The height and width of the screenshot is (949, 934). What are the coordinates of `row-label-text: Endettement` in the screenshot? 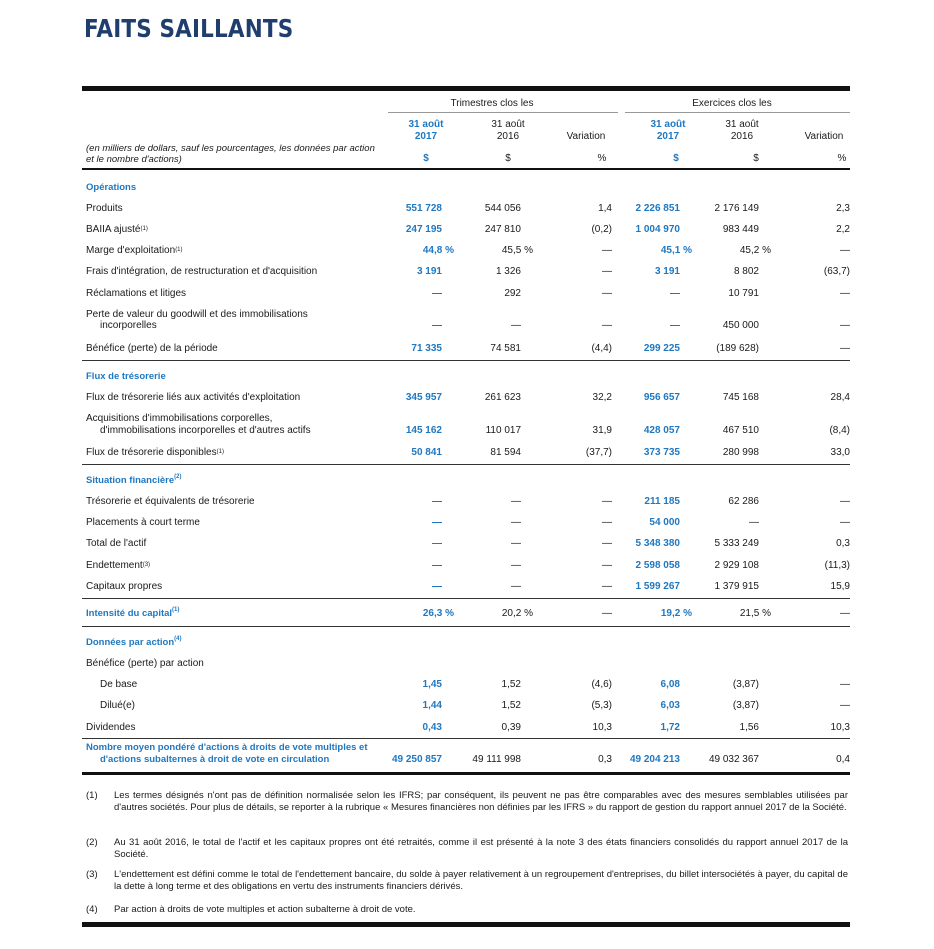 It's located at (114, 565).